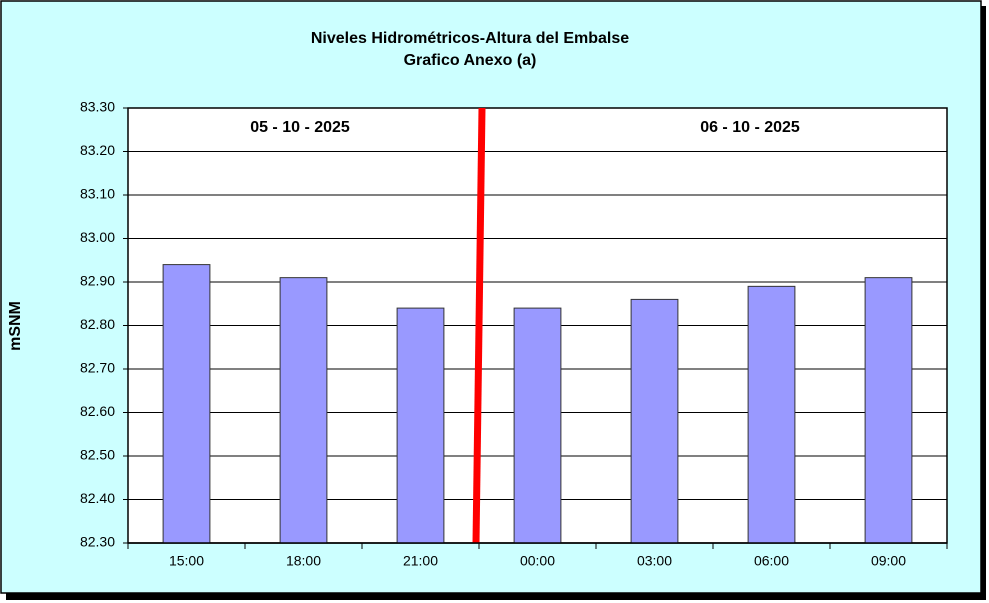 This screenshot has width=989, height=603. Describe the element at coordinates (97, 107) in the screenshot. I see `y-tick-label: 83.30` at that location.